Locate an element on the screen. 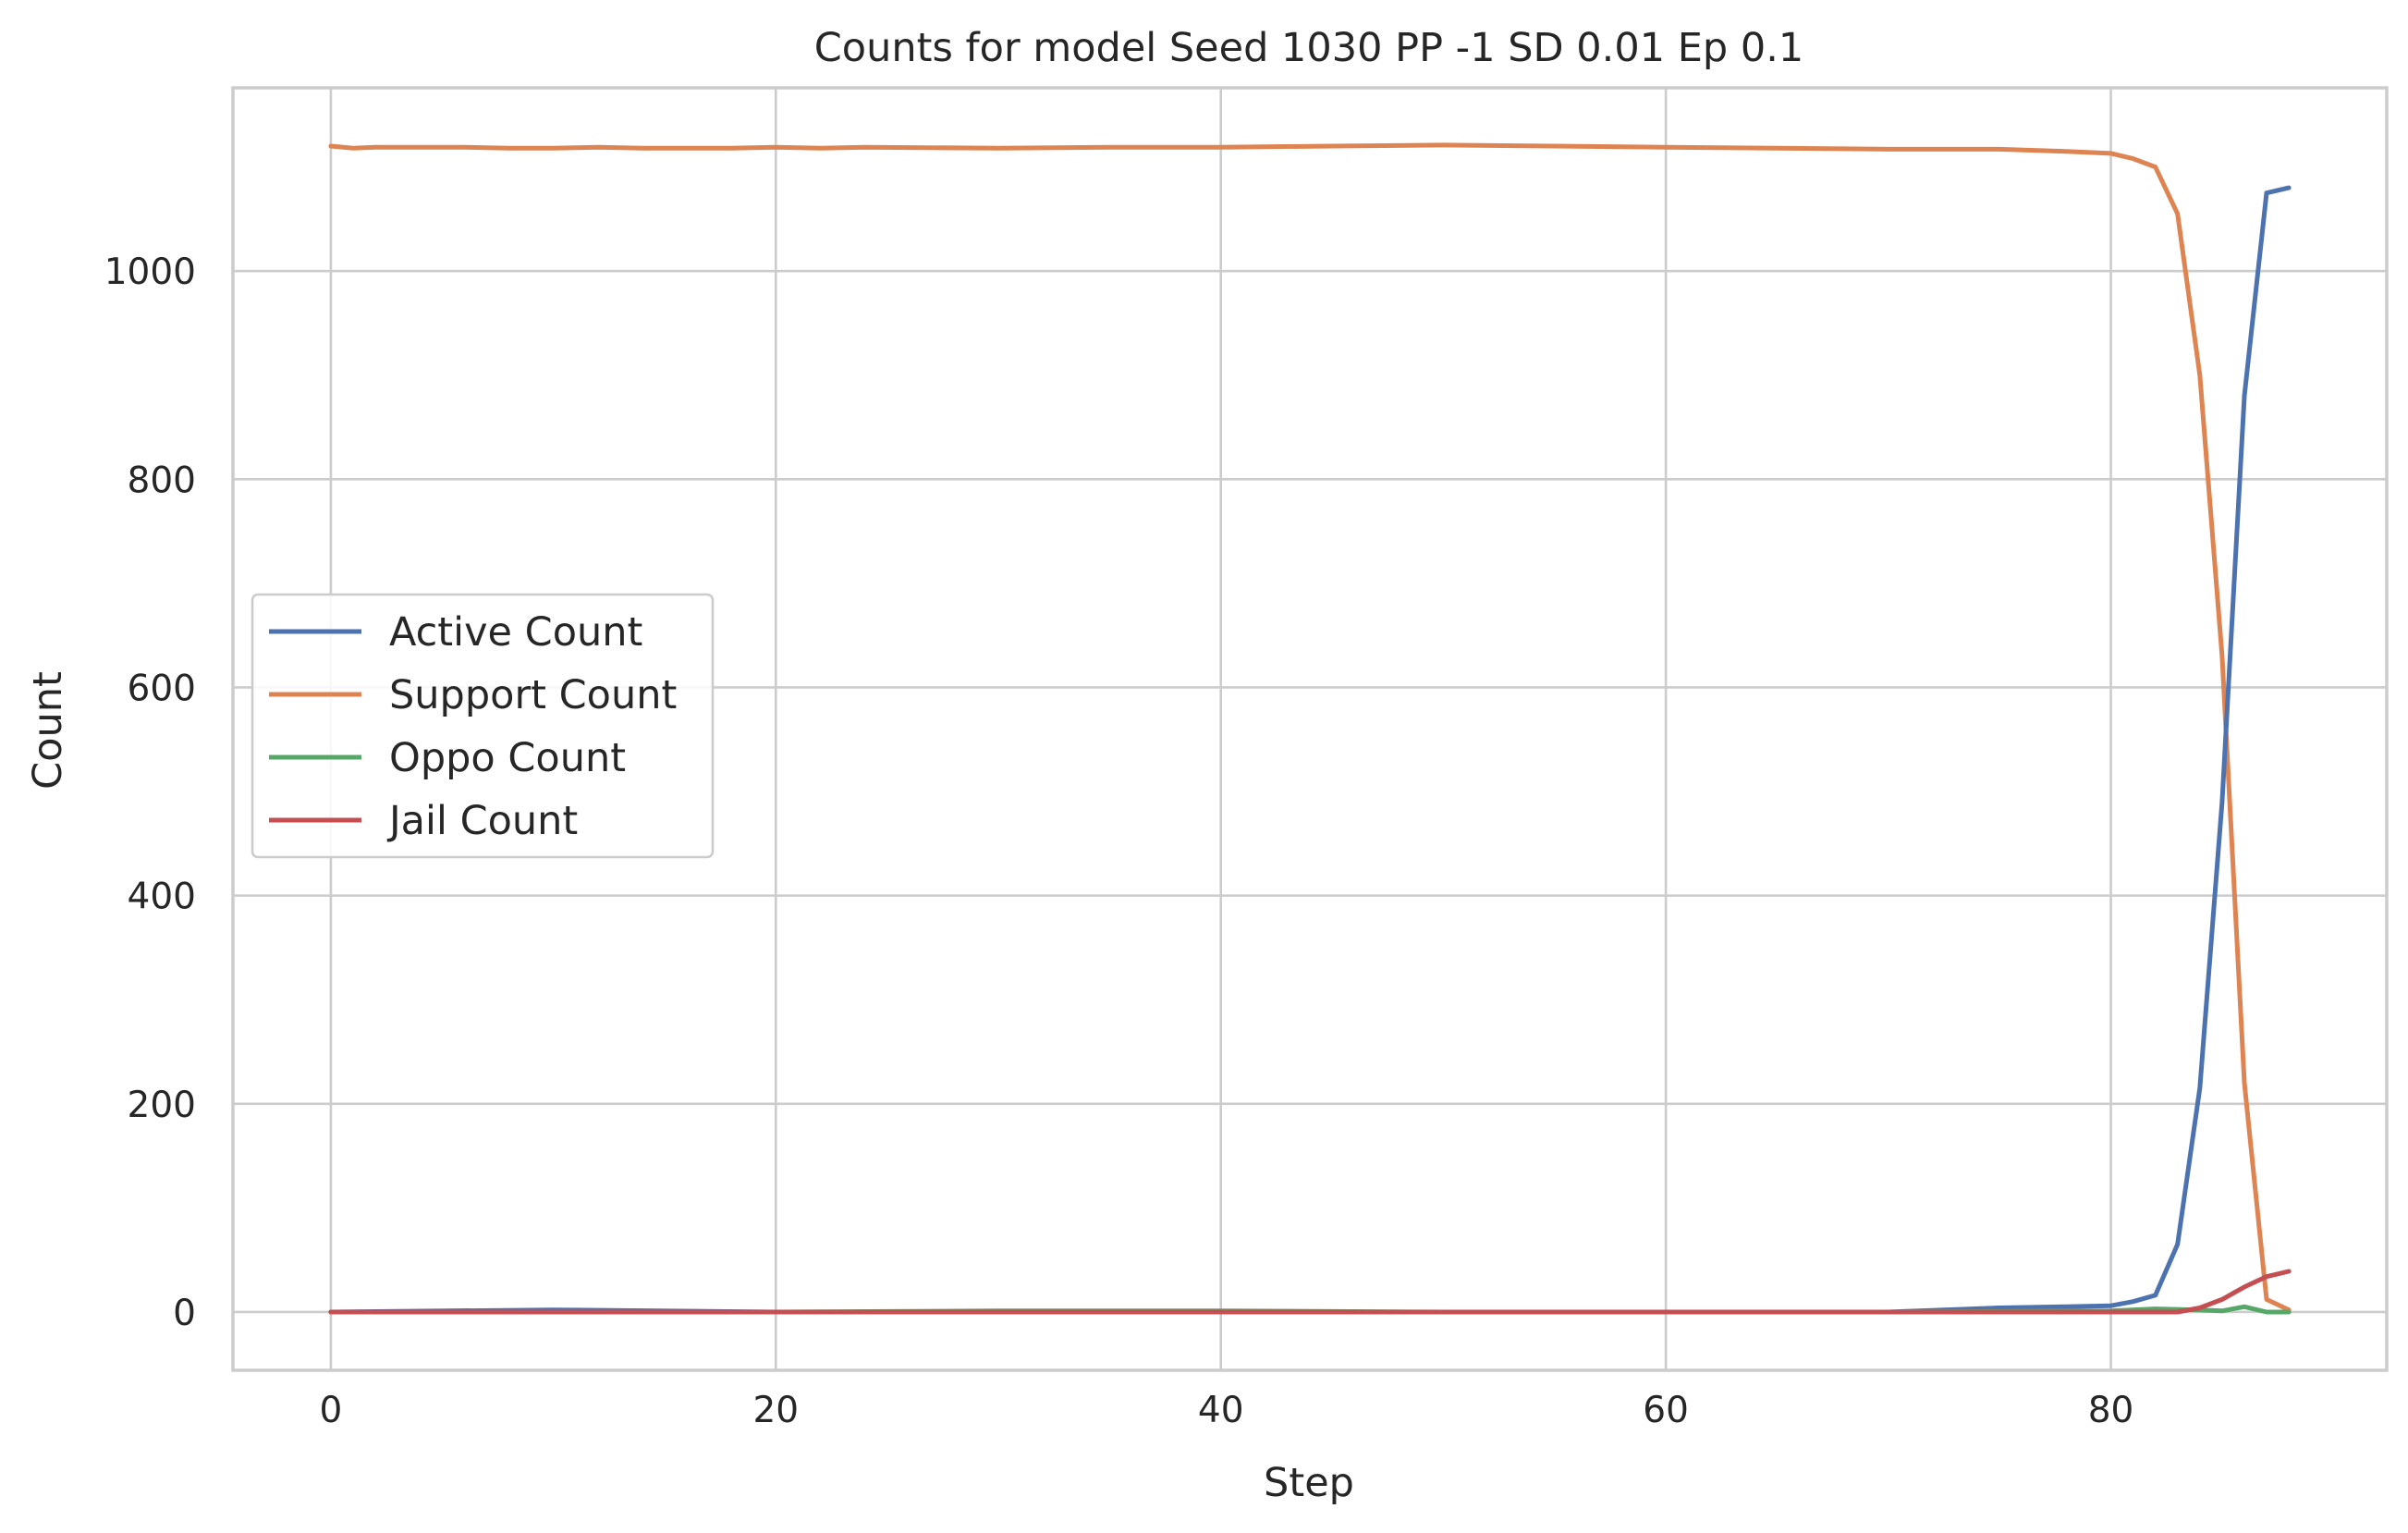 The height and width of the screenshot is (1533, 2408). y-tick-label: 400 is located at coordinates (162, 898).